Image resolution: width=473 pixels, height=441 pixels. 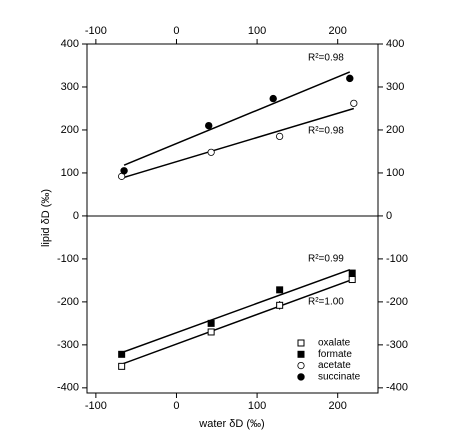 I want to click on x-axis-label: water δD (‰), so click(x=231, y=424).